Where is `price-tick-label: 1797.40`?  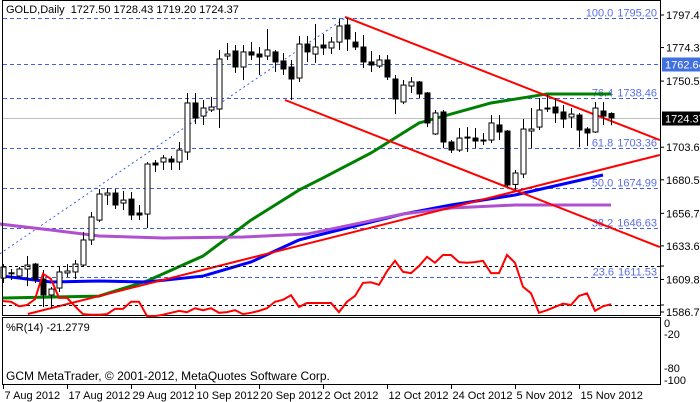
price-tick-label: 1797.40 is located at coordinates (683, 16).